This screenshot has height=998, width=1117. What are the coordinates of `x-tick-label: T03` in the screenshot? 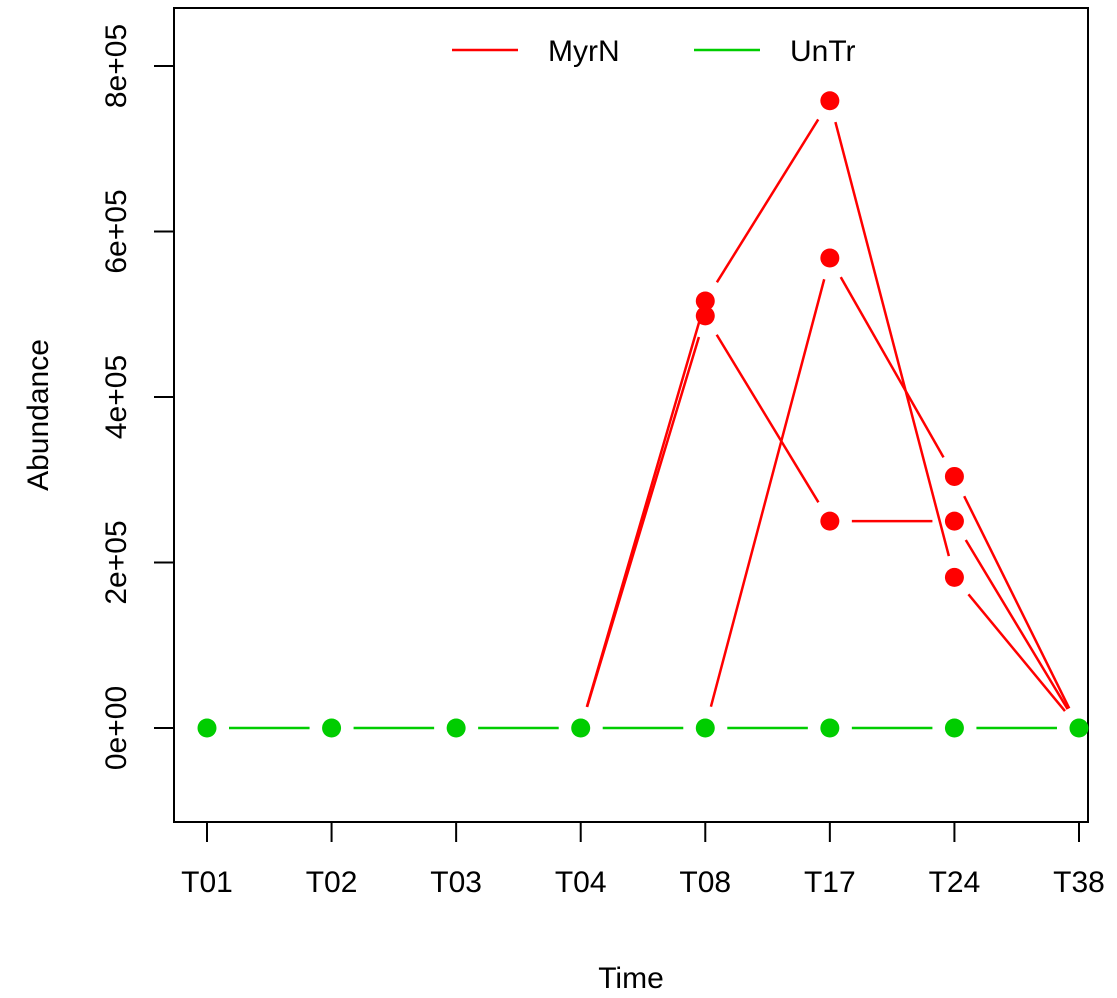 It's located at (456, 882).